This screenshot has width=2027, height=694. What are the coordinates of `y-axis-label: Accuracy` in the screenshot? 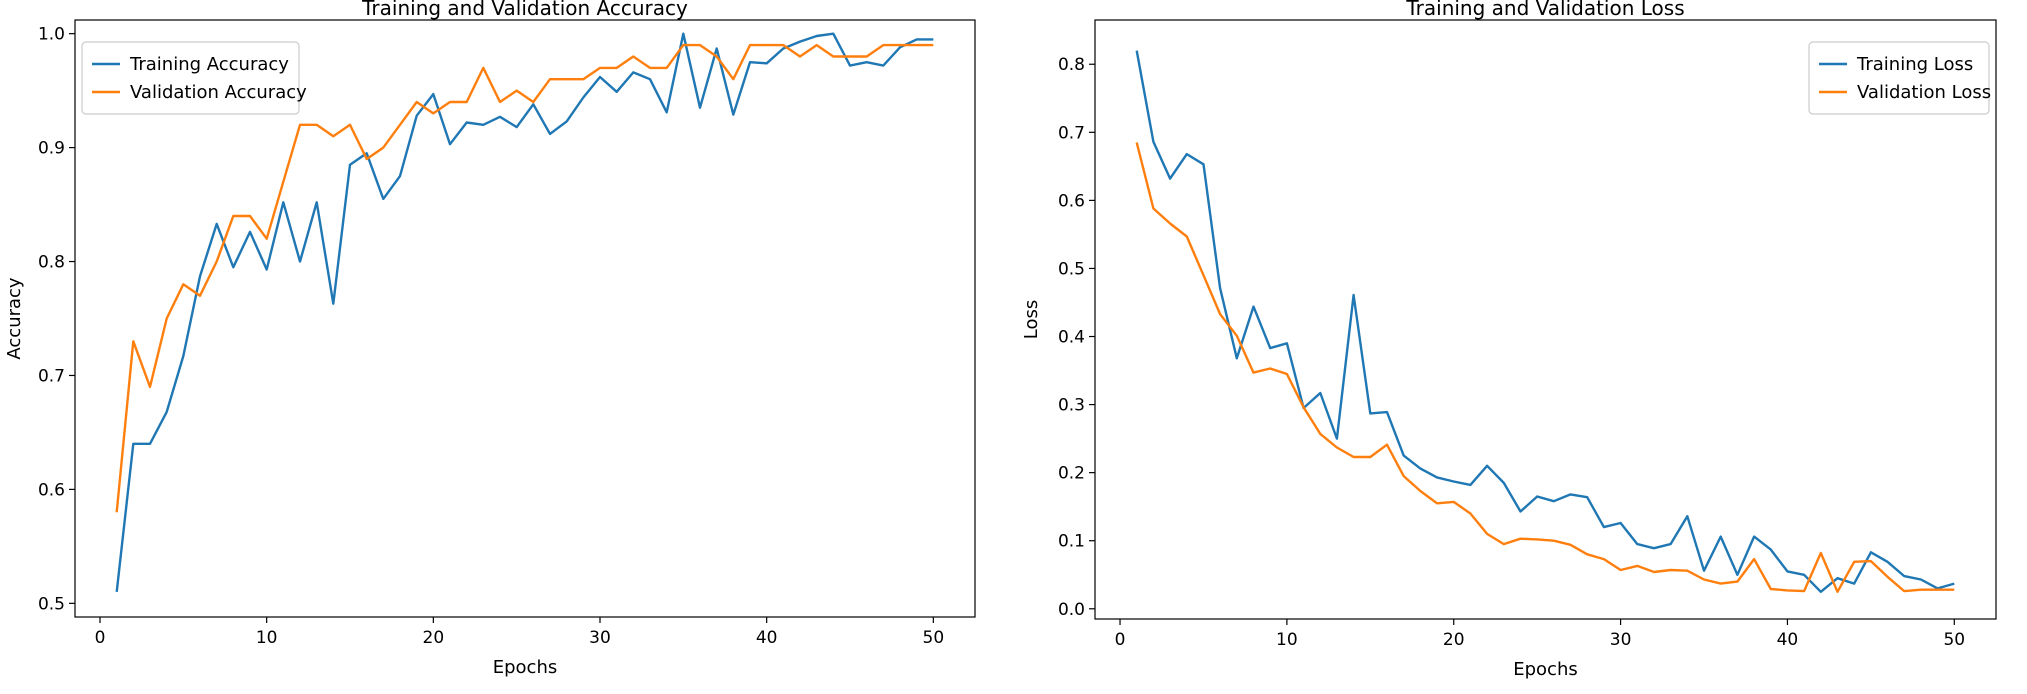 It's located at (14, 318).